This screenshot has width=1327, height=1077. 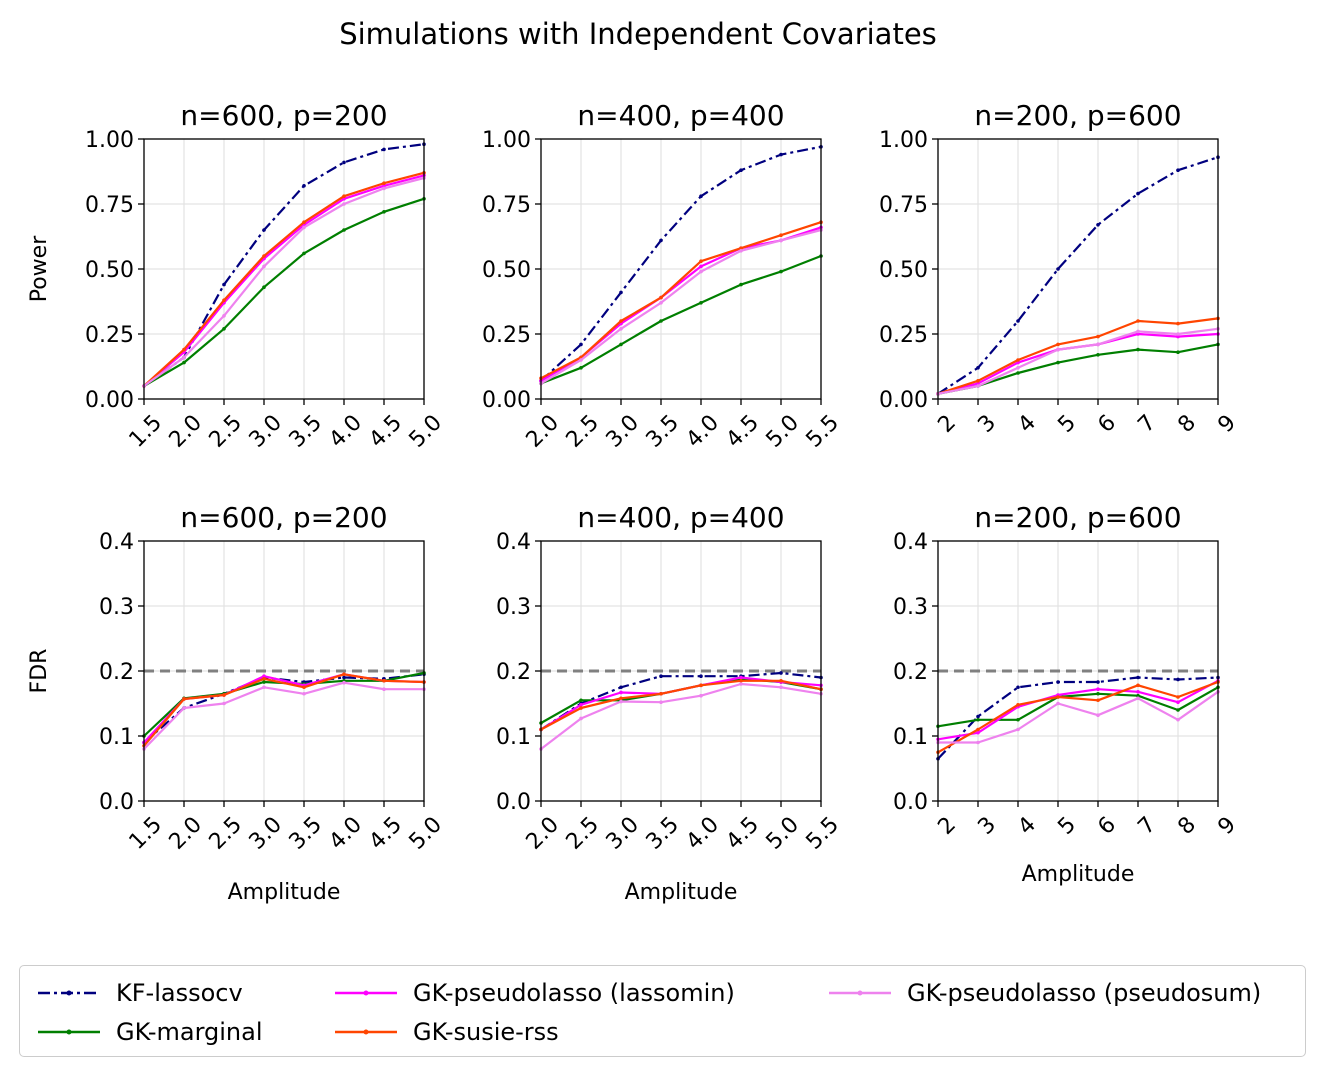 I want to click on series-line-kf-lassocv, so click(x=681, y=263).